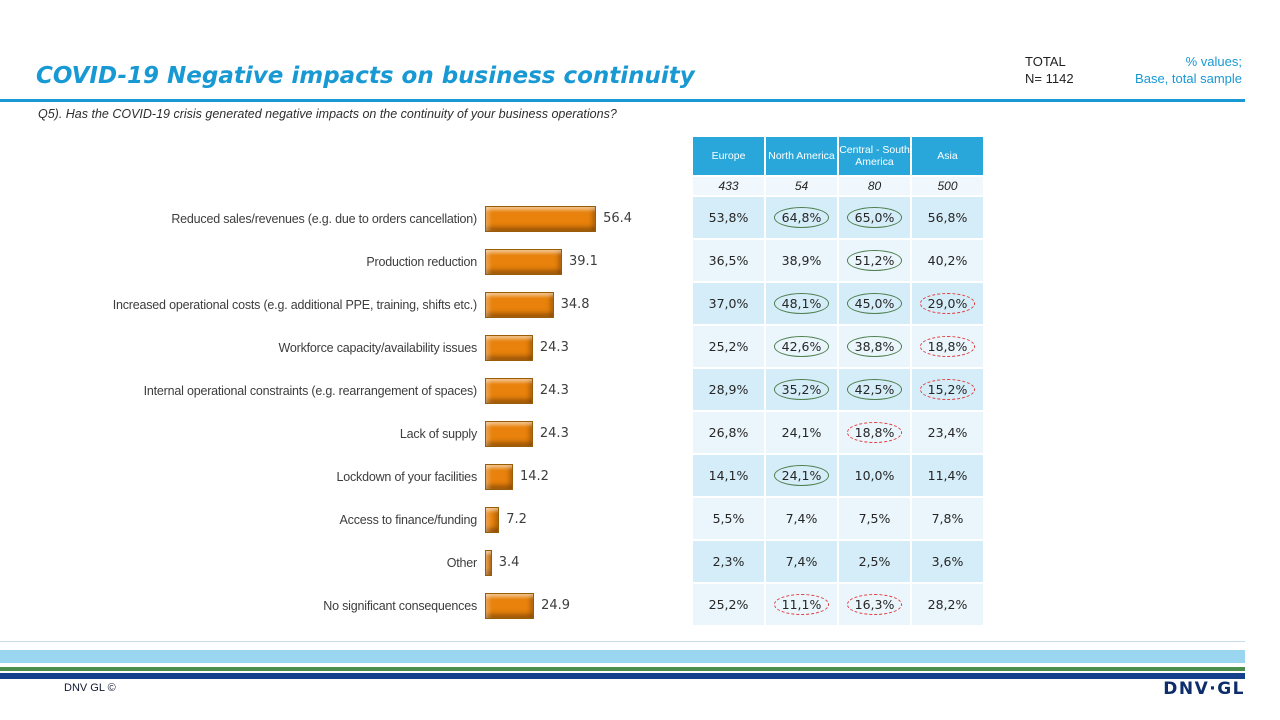 This screenshot has width=1280, height=720. What do you see at coordinates (1204, 689) in the screenshot?
I see `dnv-gl-logo: DNV·GL` at bounding box center [1204, 689].